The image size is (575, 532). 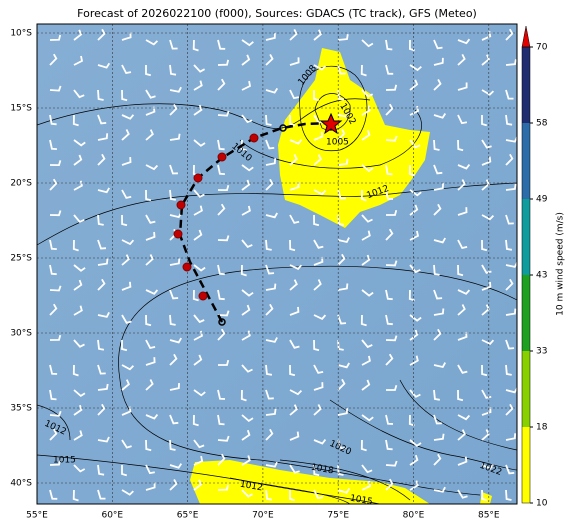 I want to click on lon-label: 85°E, so click(x=489, y=516).